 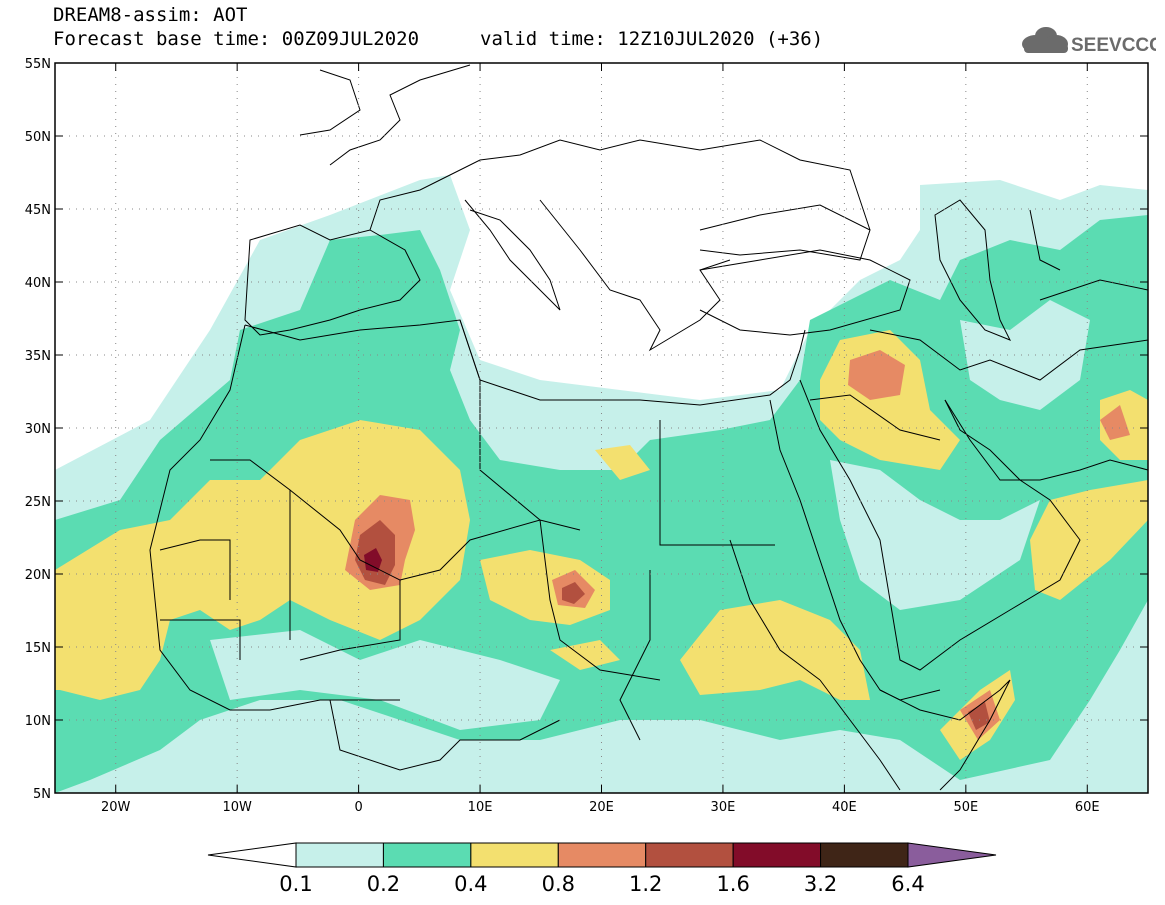 What do you see at coordinates (38, 356) in the screenshot?
I see `y-tick-label: 35N` at bounding box center [38, 356].